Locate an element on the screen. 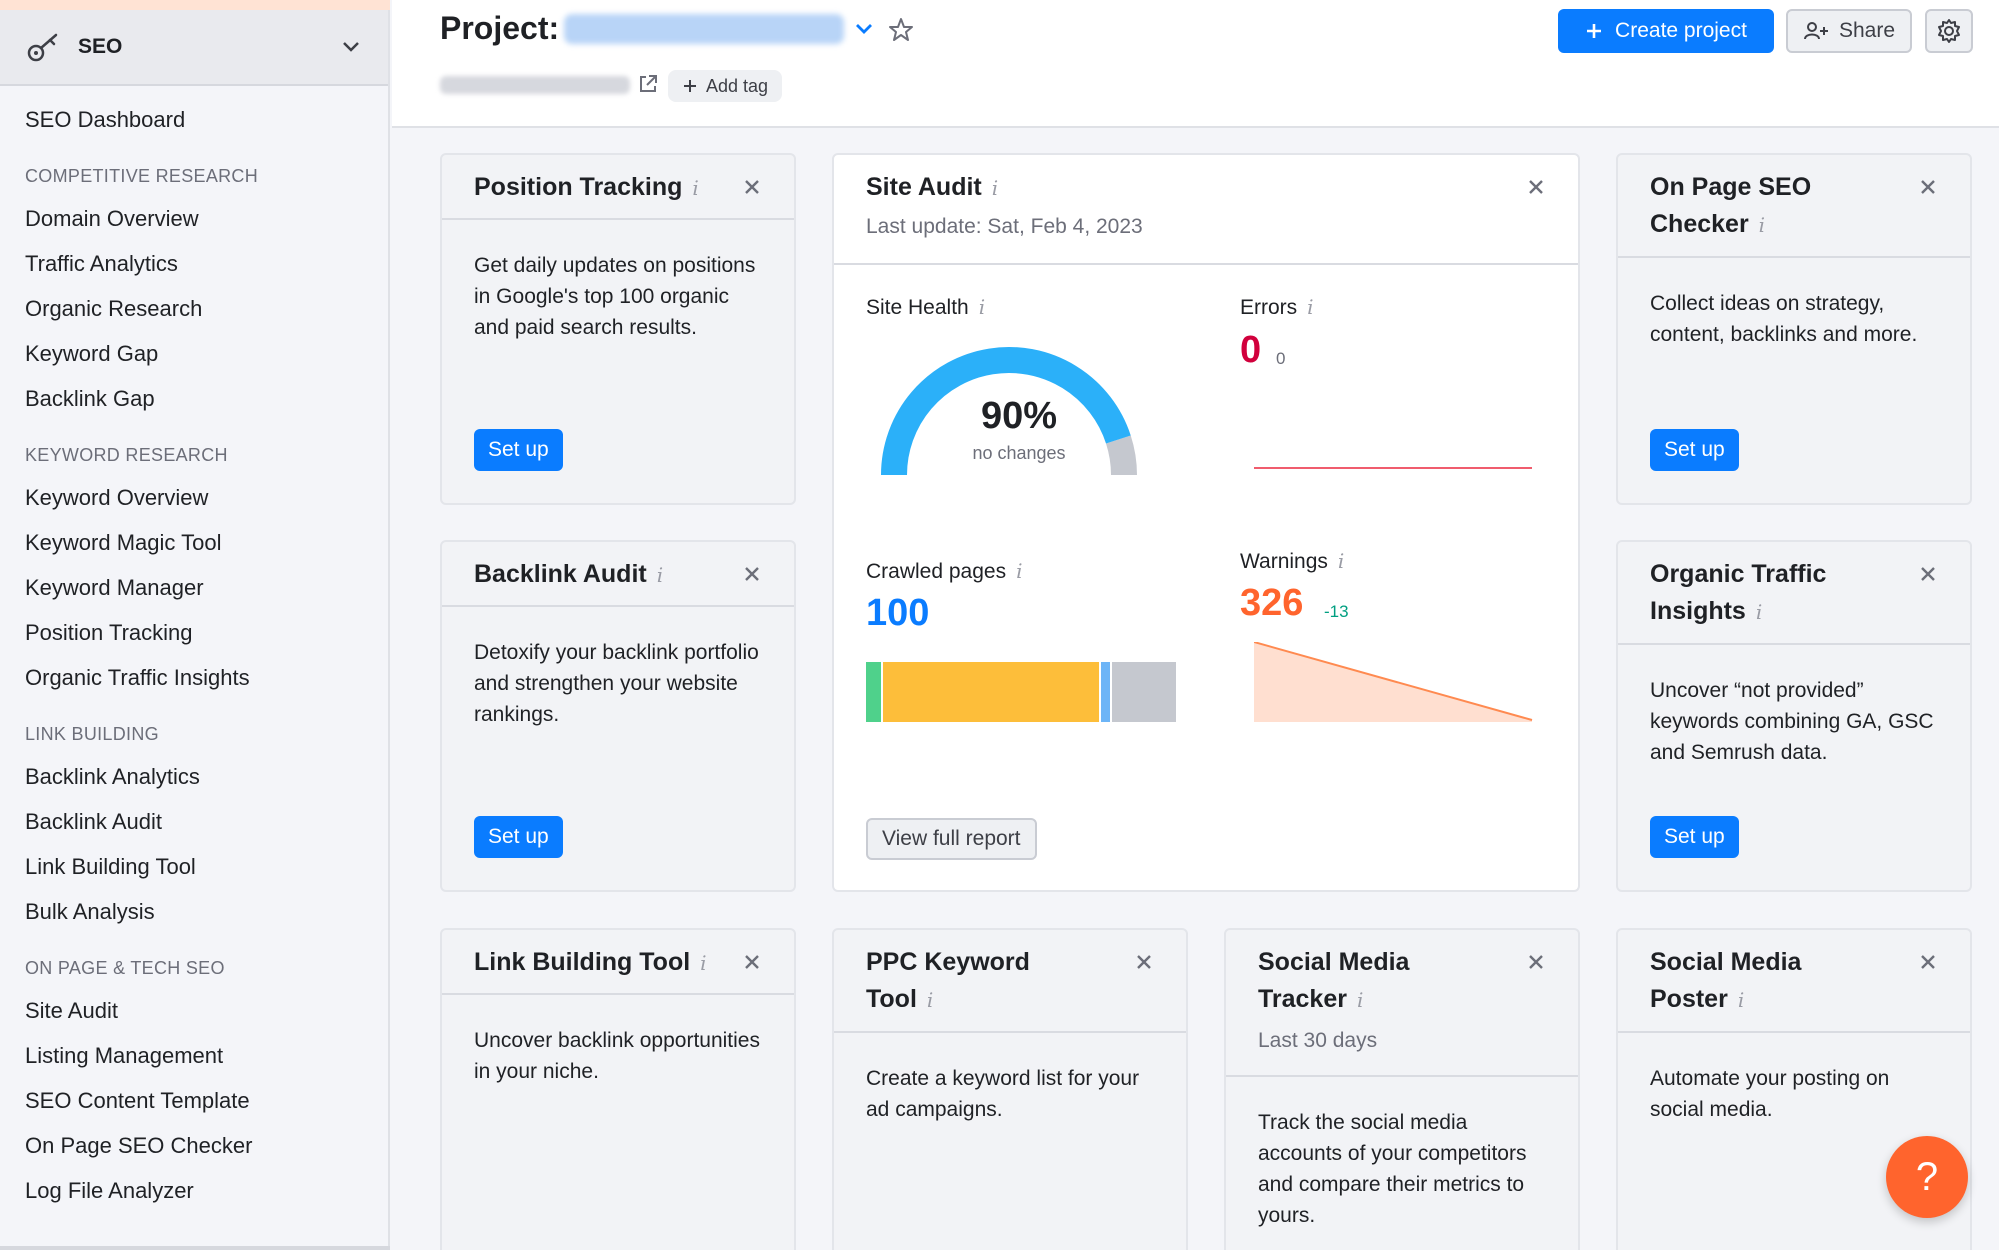 This screenshot has width=1999, height=1250. sidebar-item-domain-overview: Domain Overview is located at coordinates (112, 218).